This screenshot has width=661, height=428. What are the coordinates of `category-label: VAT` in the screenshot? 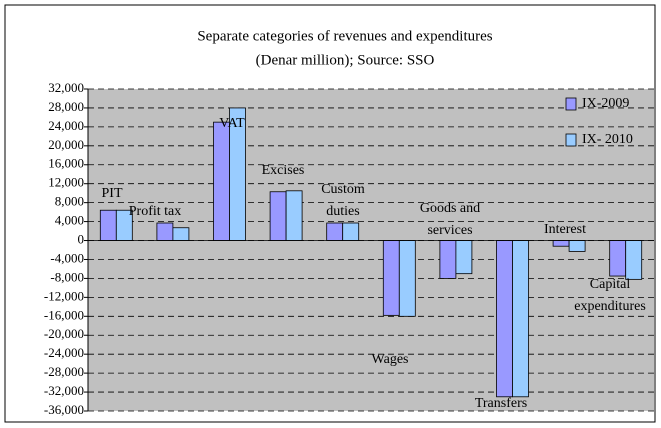 It's located at (232, 123).